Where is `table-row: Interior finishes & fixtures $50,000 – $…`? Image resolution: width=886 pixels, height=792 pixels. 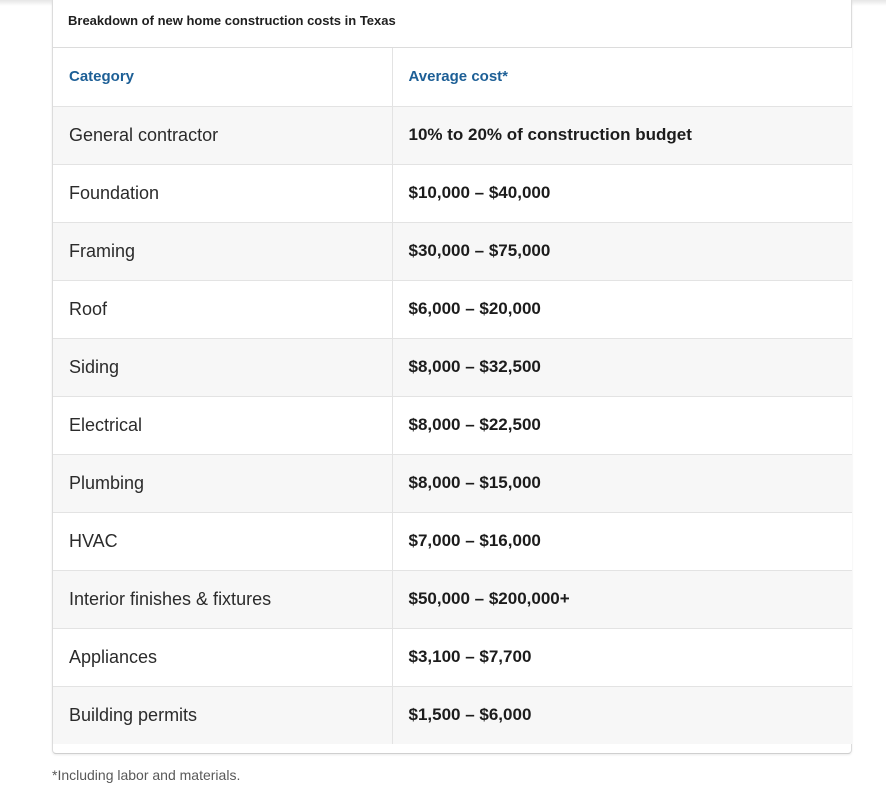
table-row: Interior finishes & fixtures $50,000 – $… is located at coordinates (452, 599).